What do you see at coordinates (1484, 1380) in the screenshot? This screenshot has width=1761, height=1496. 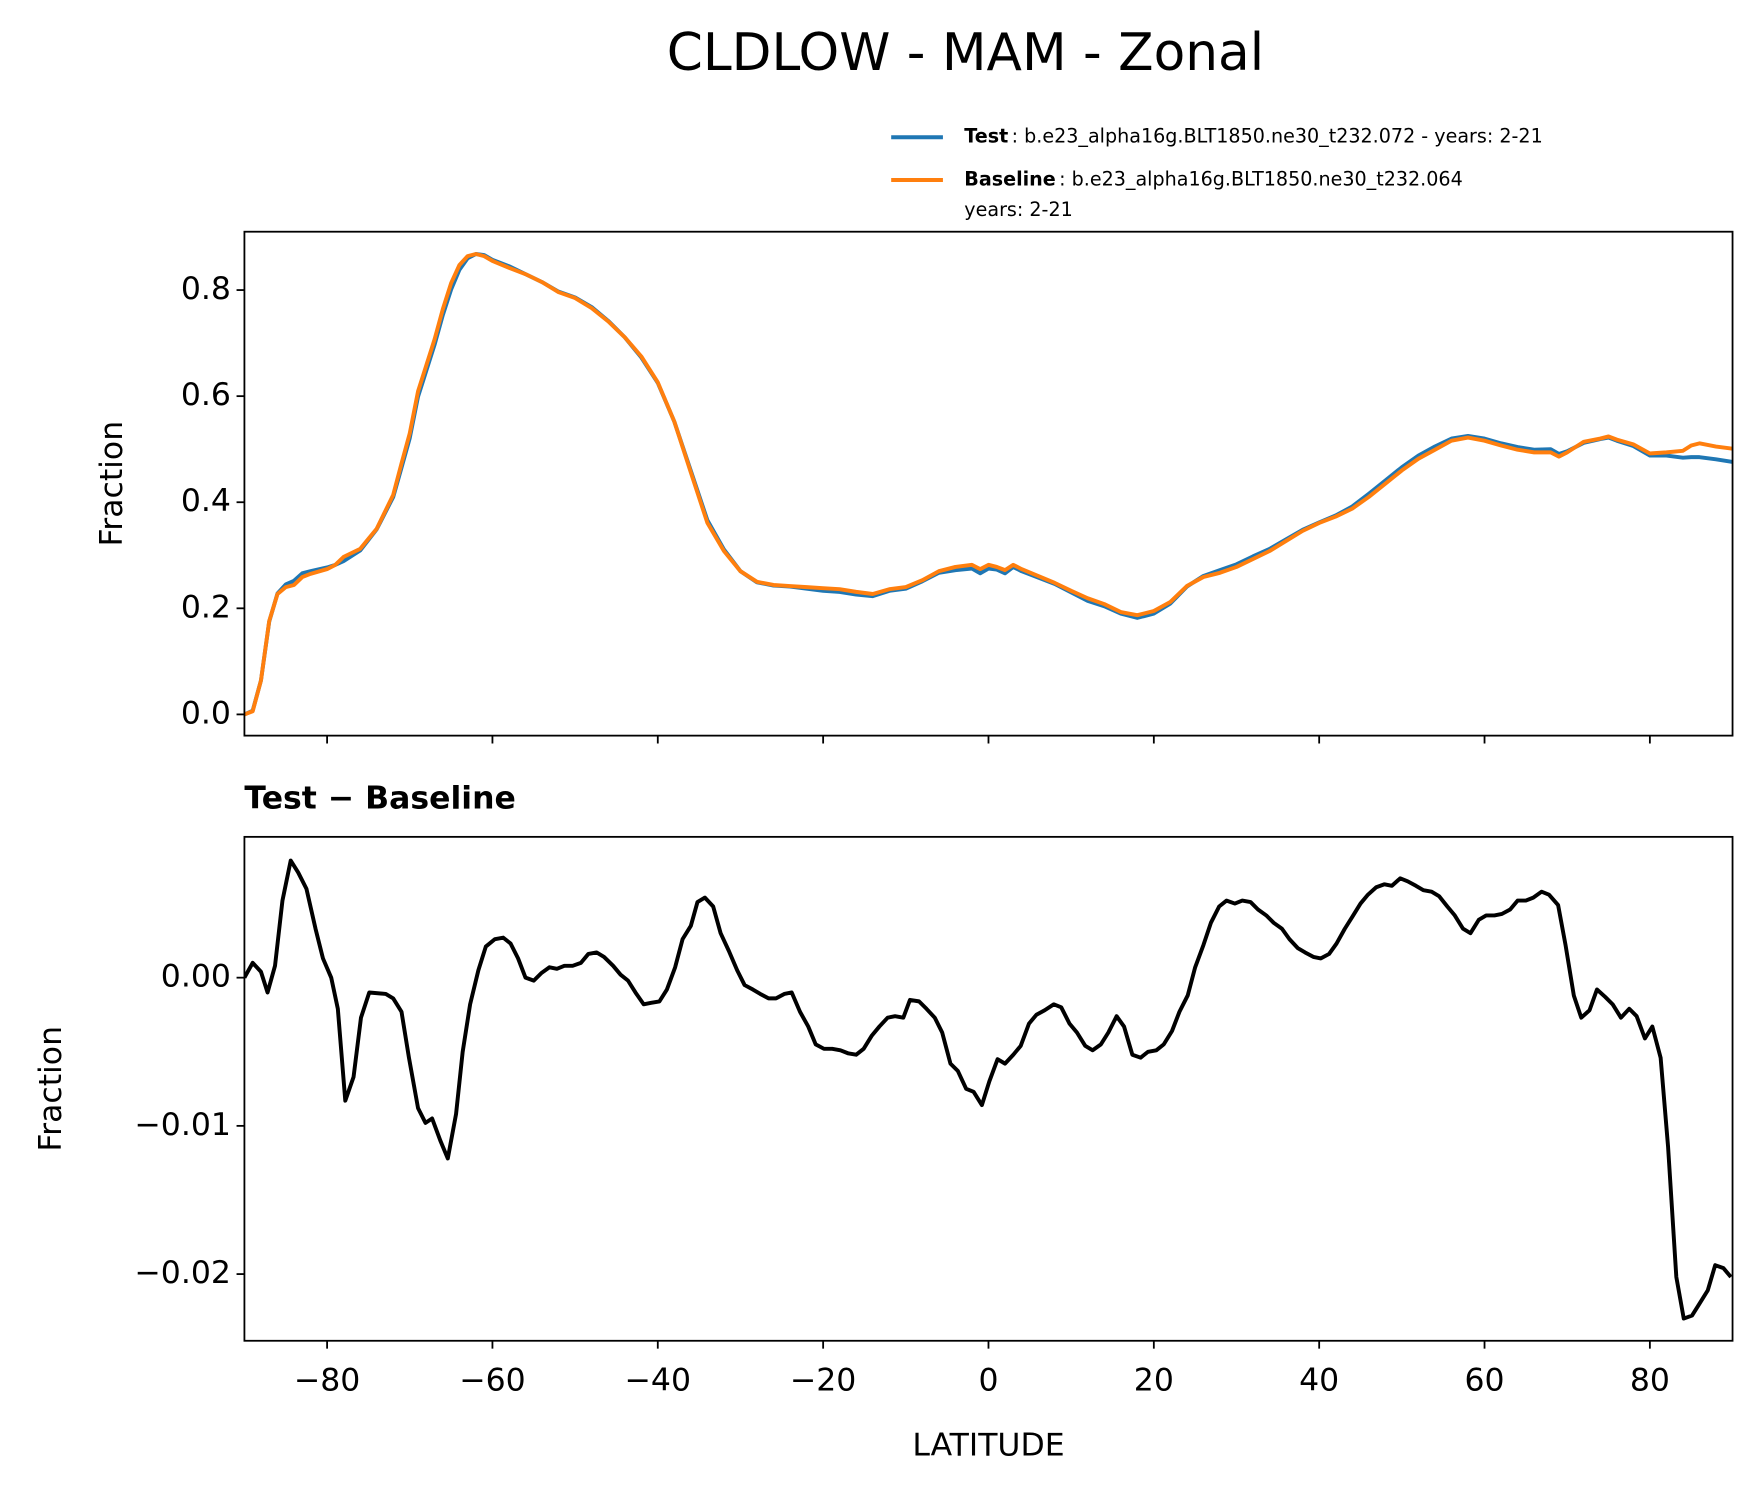 I see `x-tick-label: 60` at bounding box center [1484, 1380].